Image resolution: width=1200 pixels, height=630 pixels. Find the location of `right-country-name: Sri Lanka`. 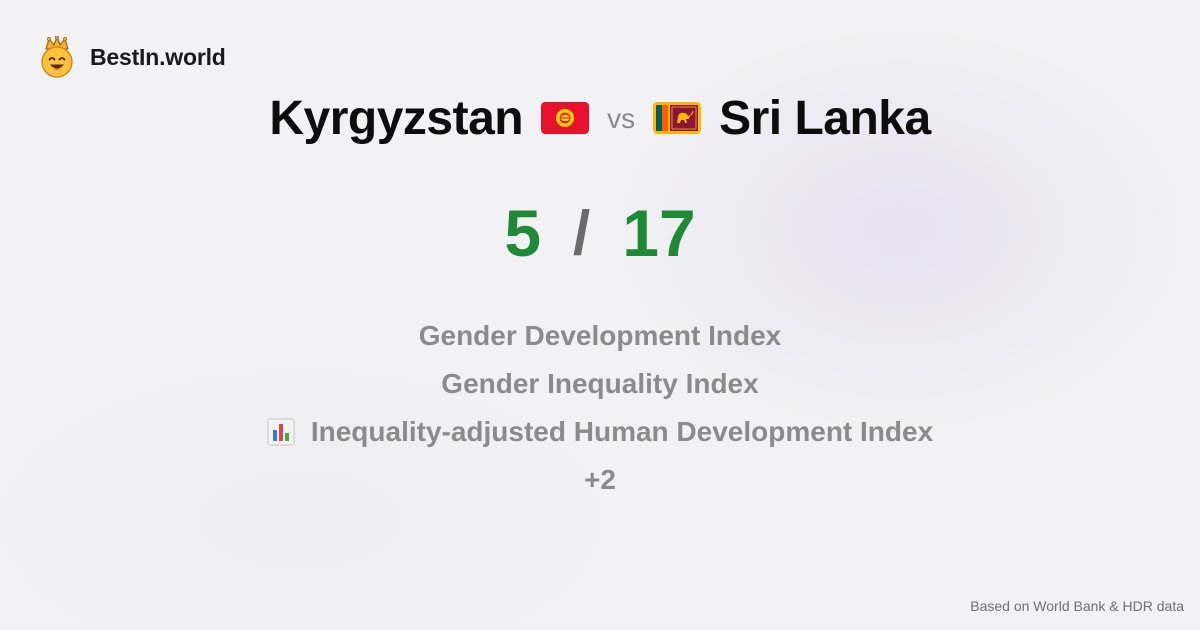

right-country-name: Sri Lanka is located at coordinates (825, 118).